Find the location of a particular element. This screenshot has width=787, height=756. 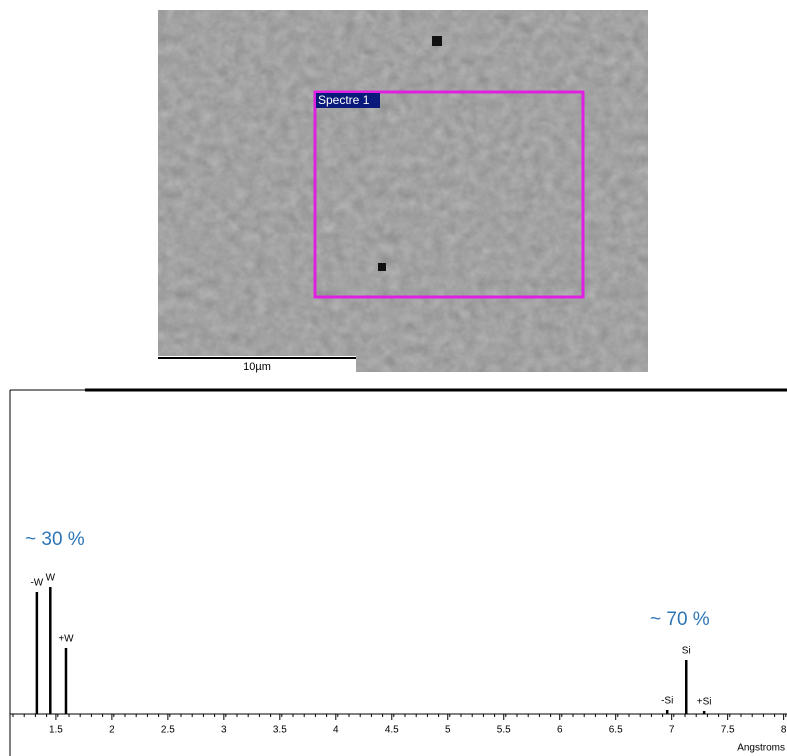

area-label-box is located at coordinates (348, 100).